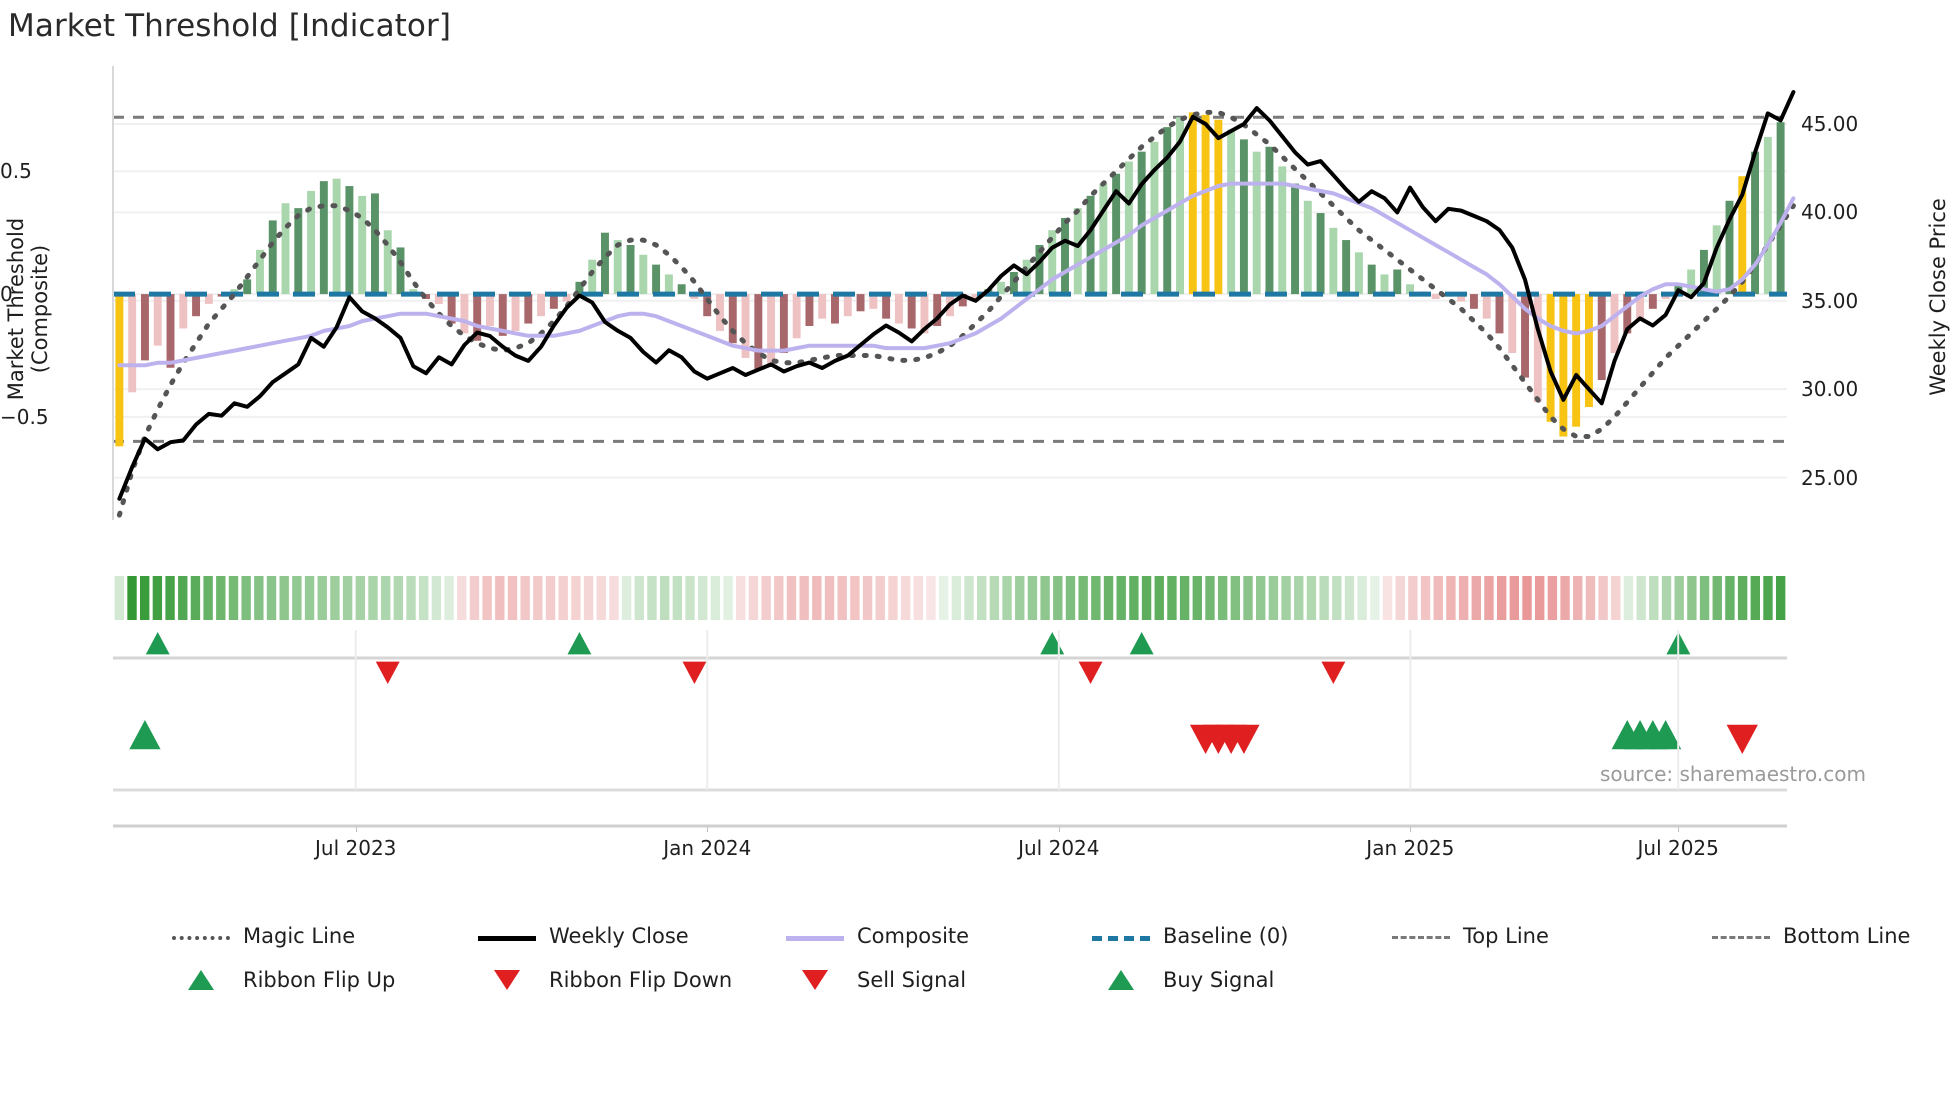 This screenshot has height=1102, width=1960. I want to click on legend-item-ribbon-flip-down: Ribbon Flip Down, so click(605, 980).